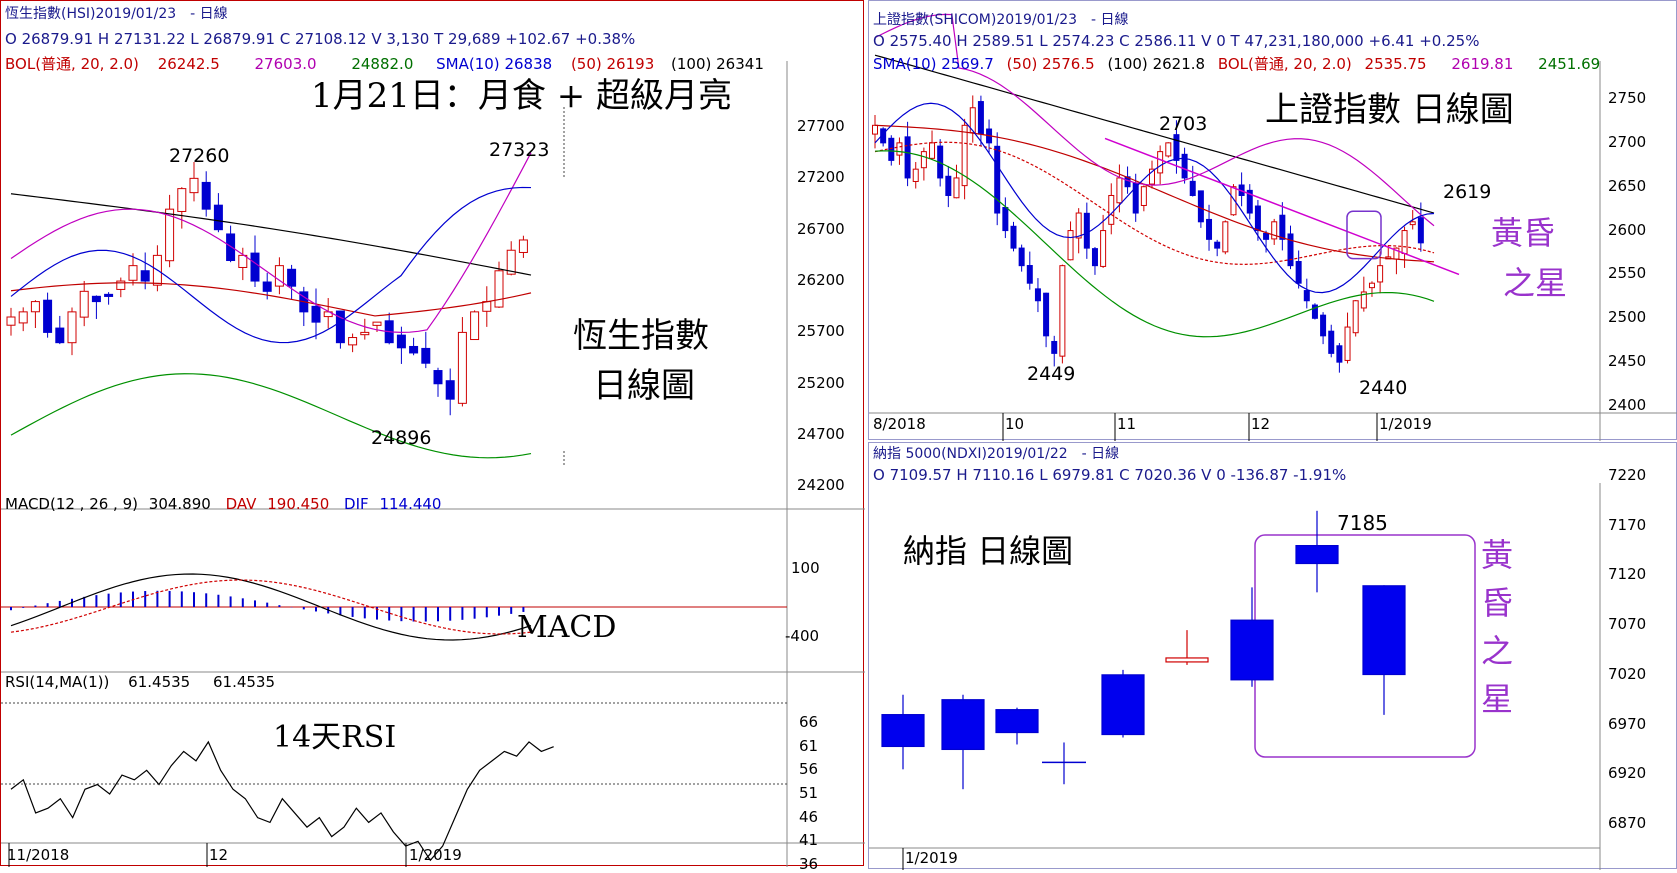 This screenshot has width=1677, height=873. I want to click on sh-sma10: 2569.7, so click(967, 64).